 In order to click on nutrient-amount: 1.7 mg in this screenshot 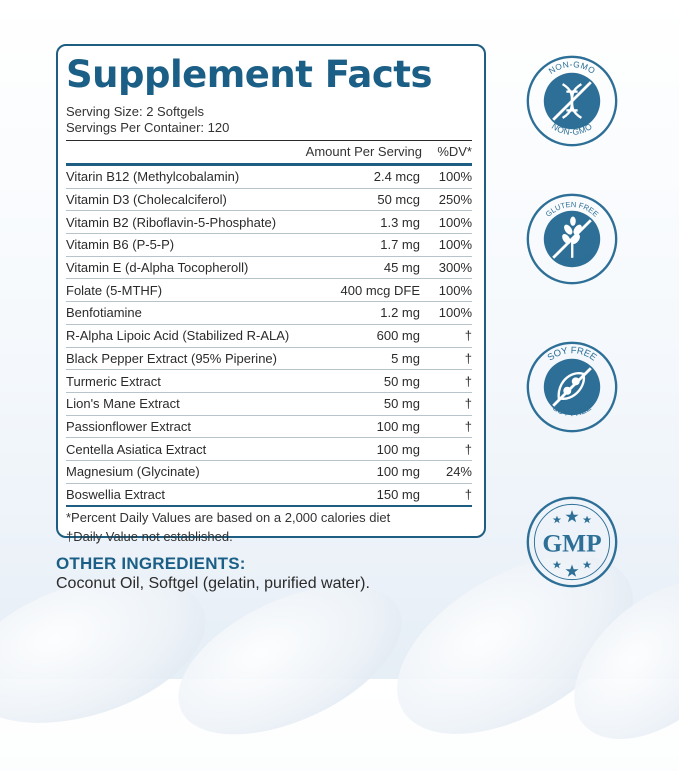, I will do `click(400, 245)`.